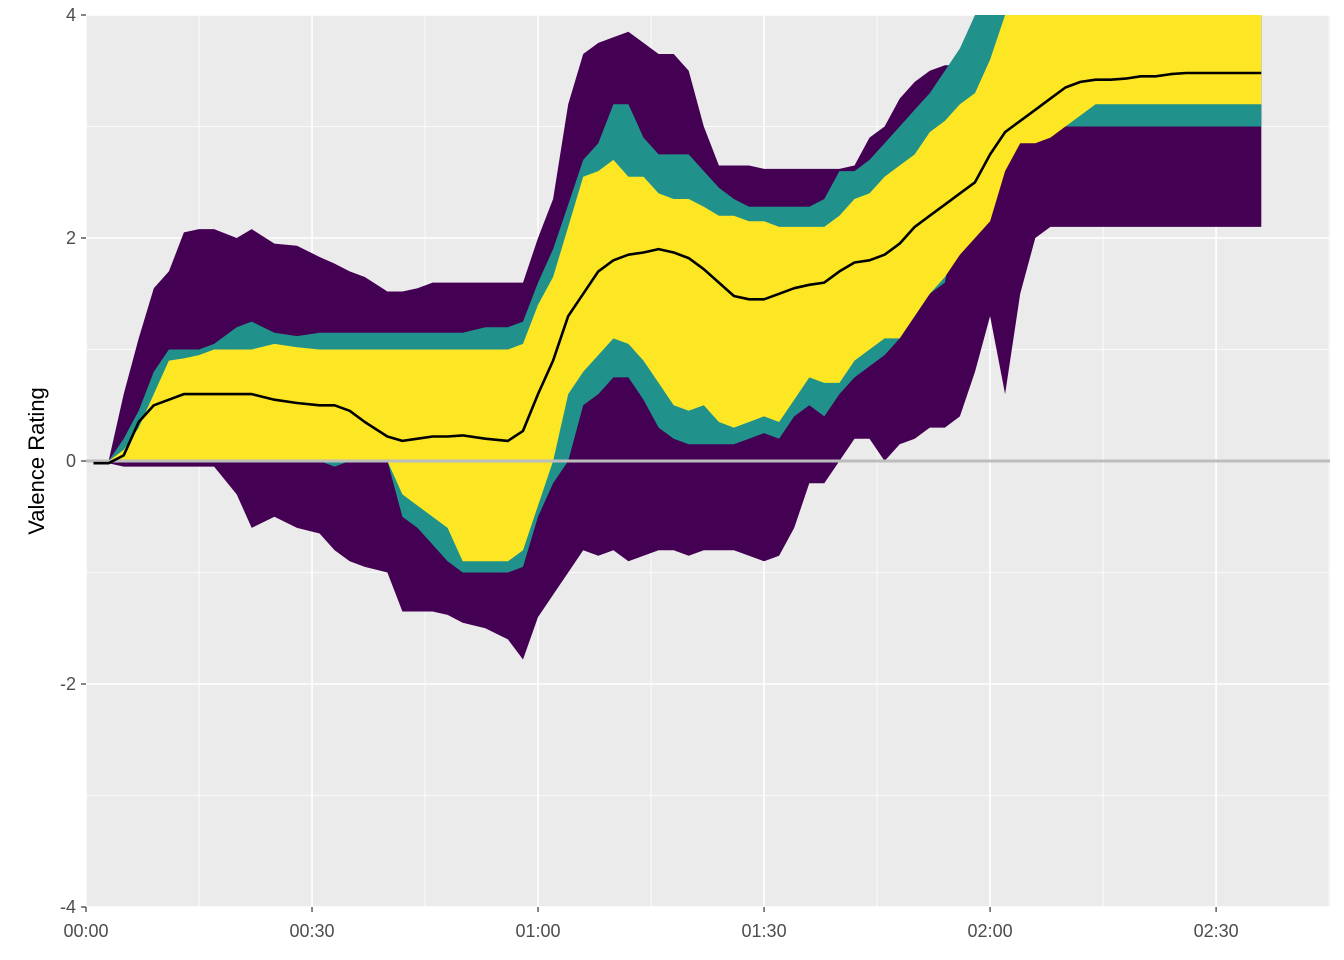 The width and height of the screenshot is (1344, 960). I want to click on x-tick-label: 01:30, so click(764, 931).